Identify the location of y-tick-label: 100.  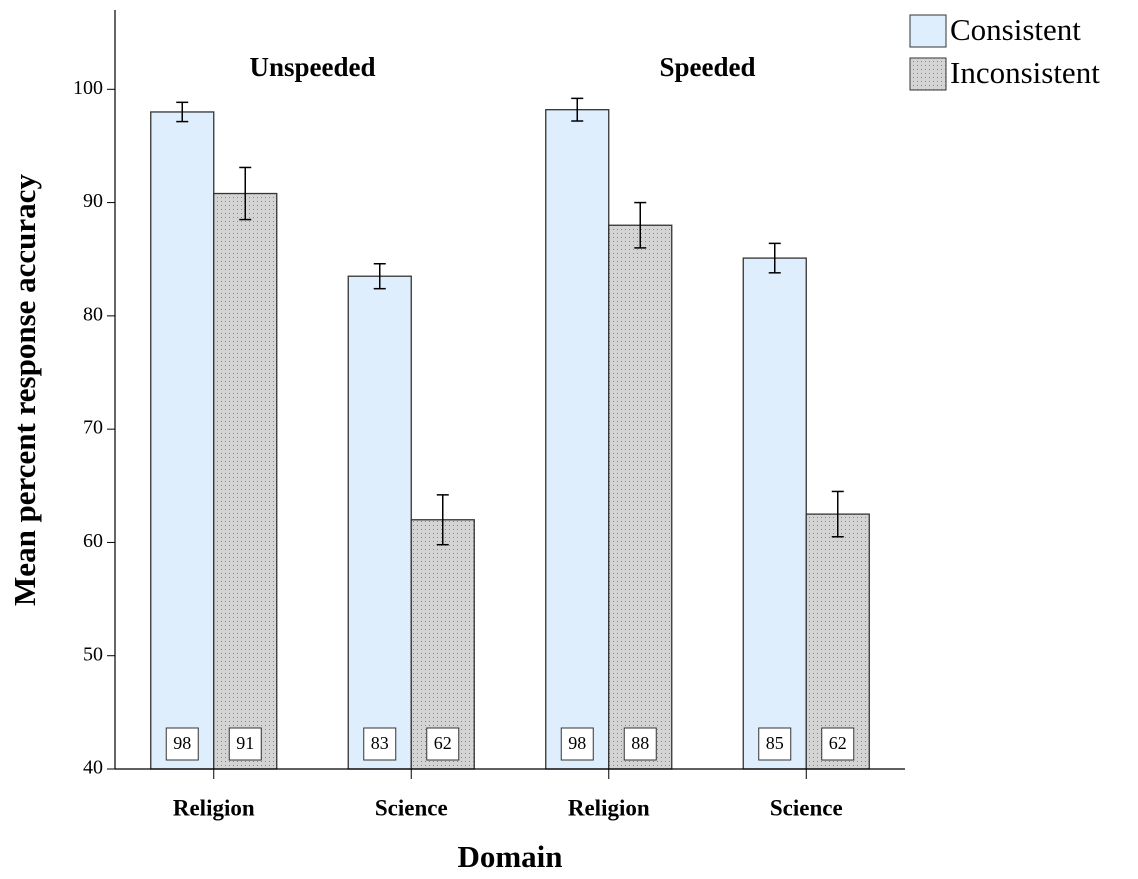
(88, 88).